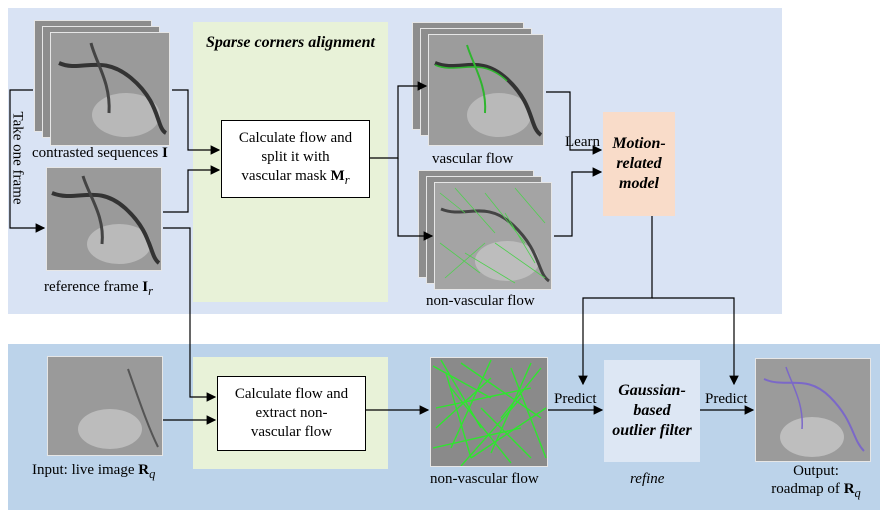  What do you see at coordinates (493, 236) in the screenshot?
I see `nonvascular-flow-image-top` at bounding box center [493, 236].